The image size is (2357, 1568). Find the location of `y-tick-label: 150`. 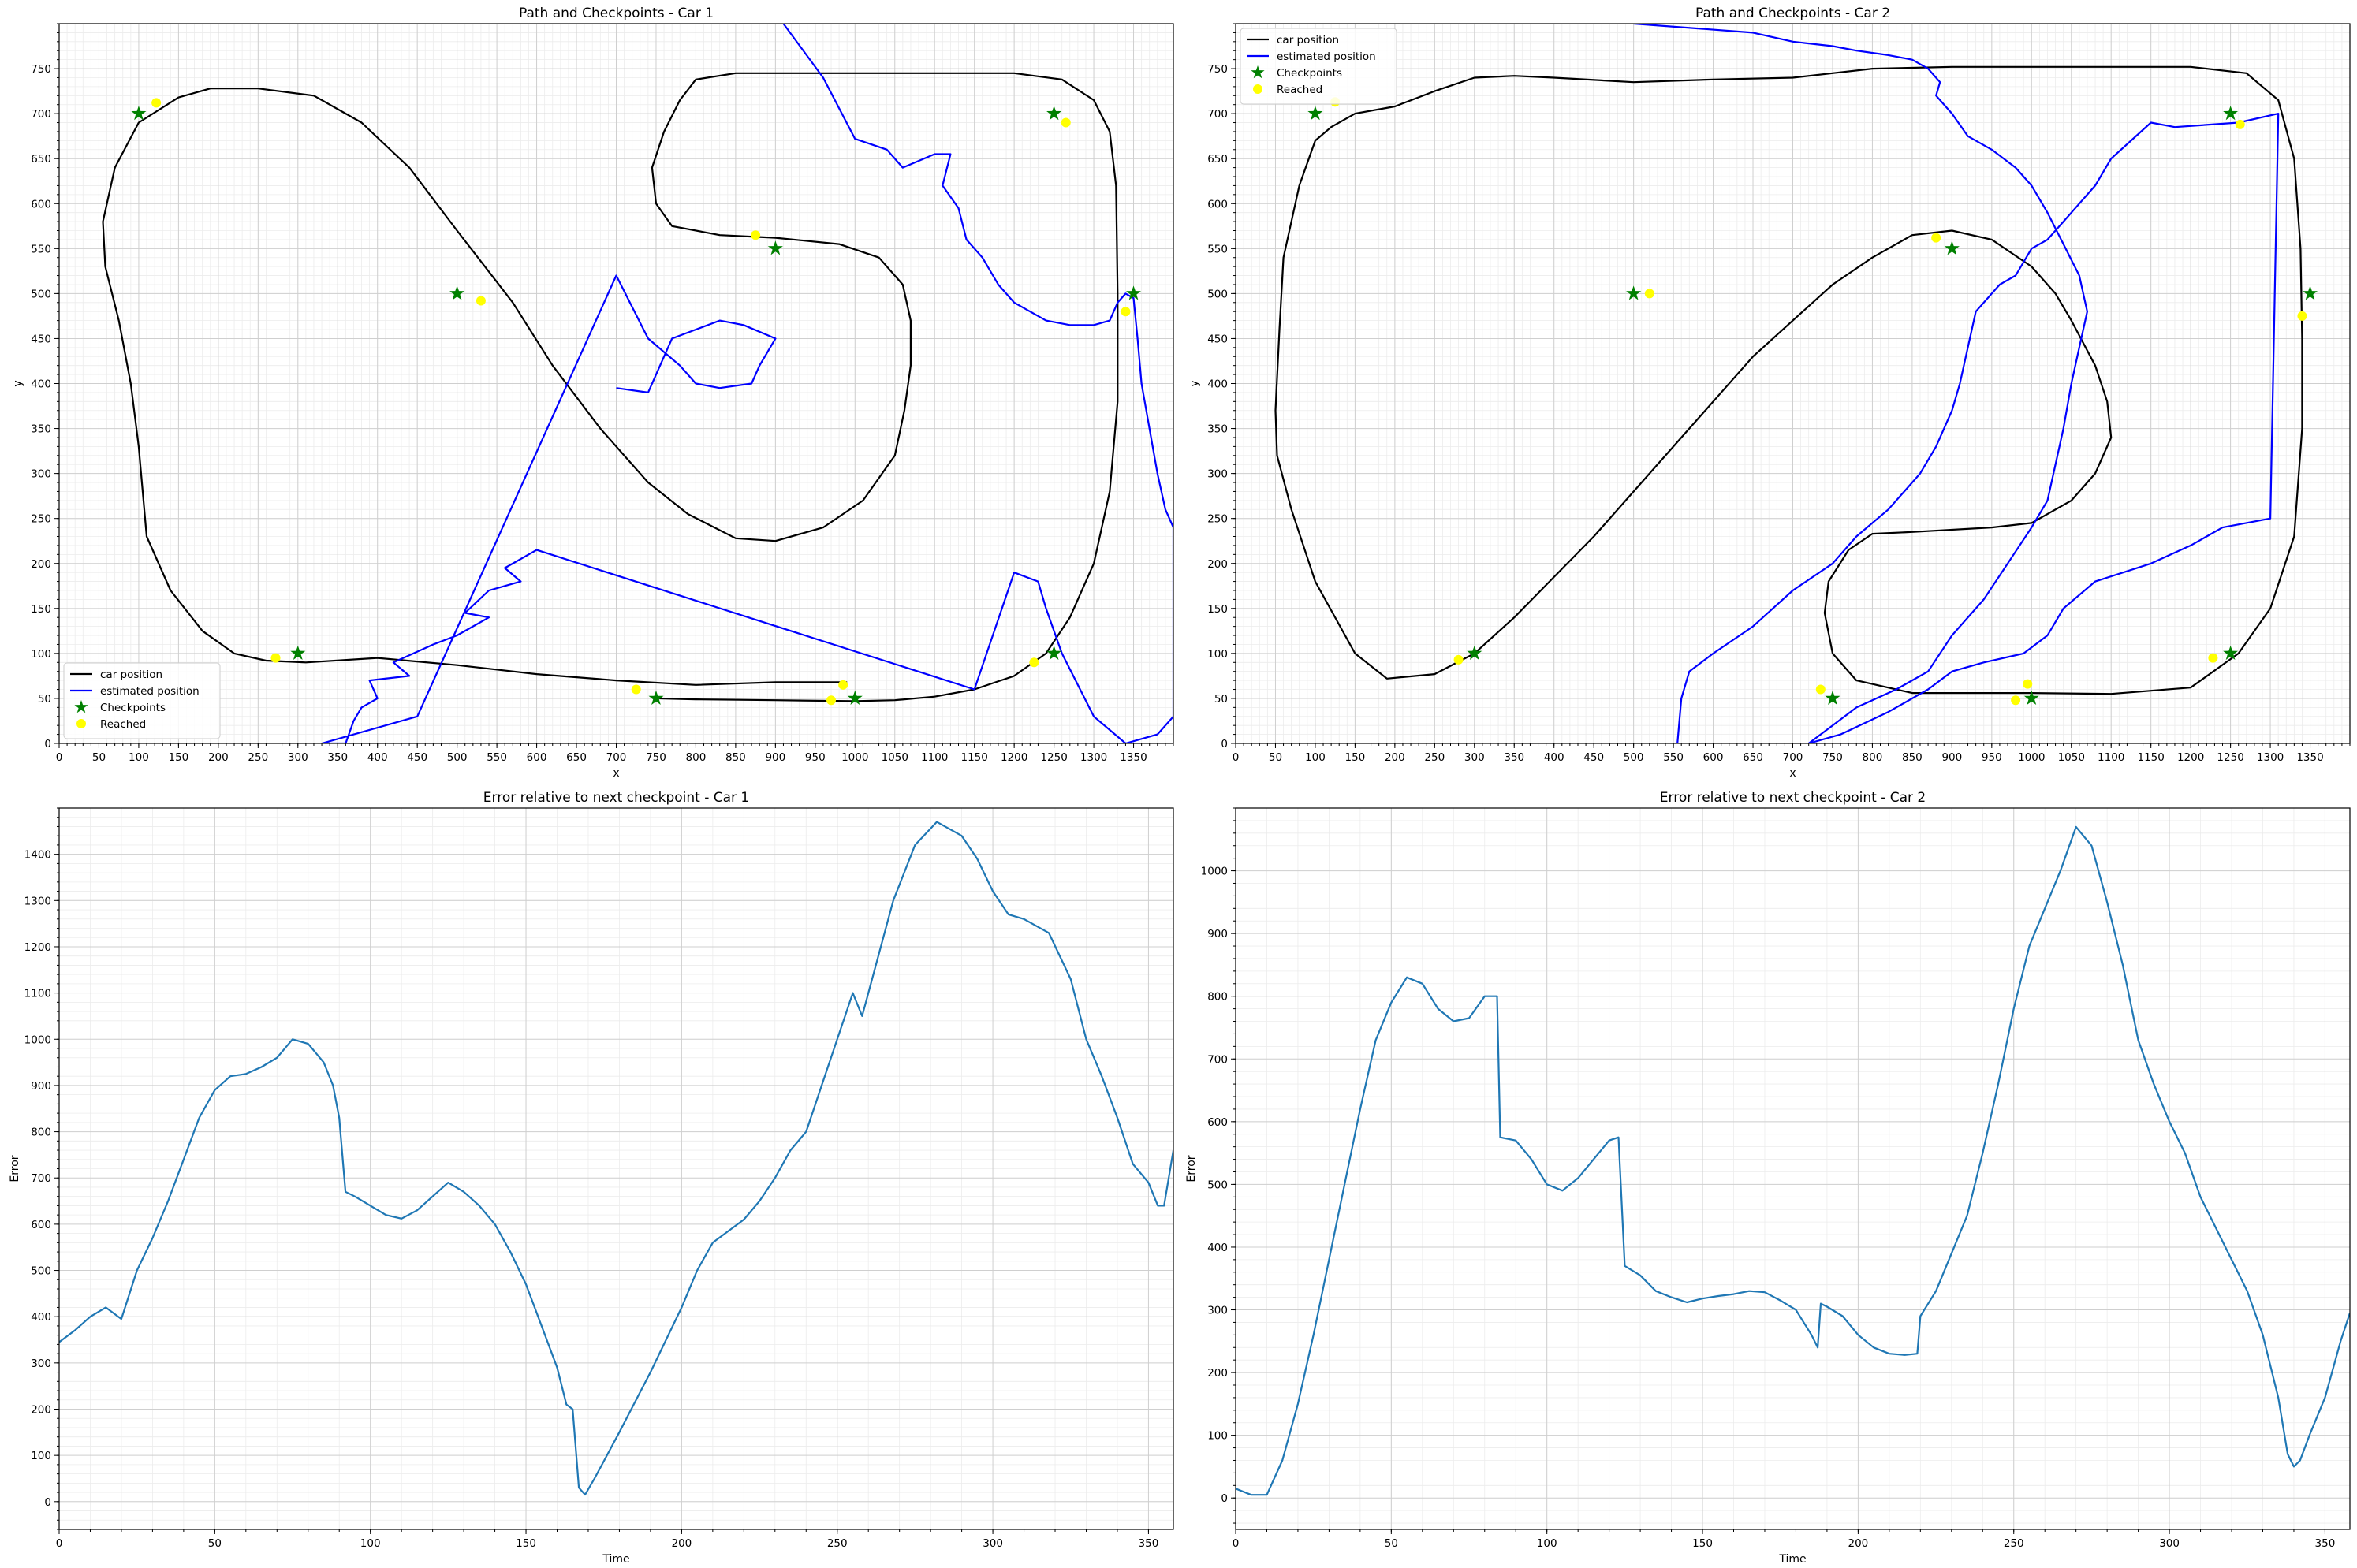

y-tick-label: 150 is located at coordinates (1217, 609).